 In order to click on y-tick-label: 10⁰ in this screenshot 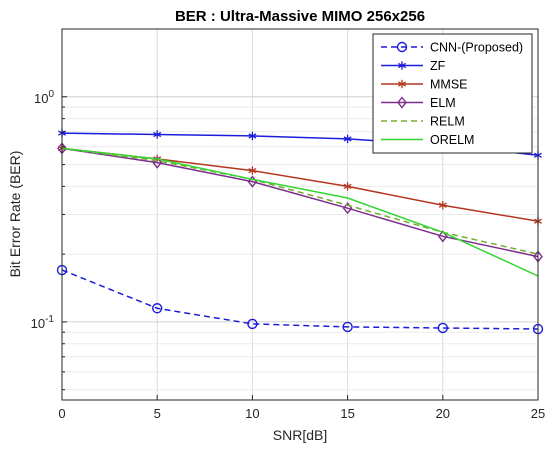, I will do `click(44, 97)`.